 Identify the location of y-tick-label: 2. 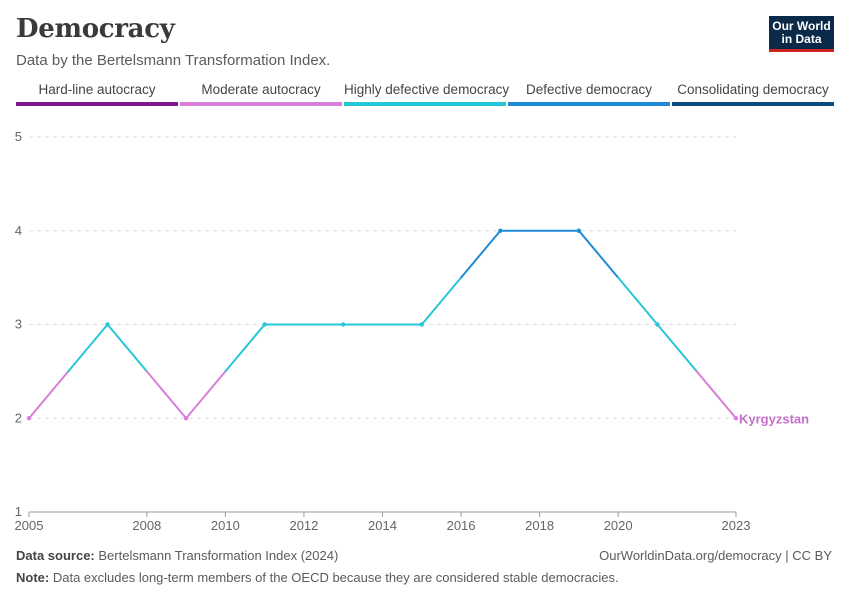
(18, 417).